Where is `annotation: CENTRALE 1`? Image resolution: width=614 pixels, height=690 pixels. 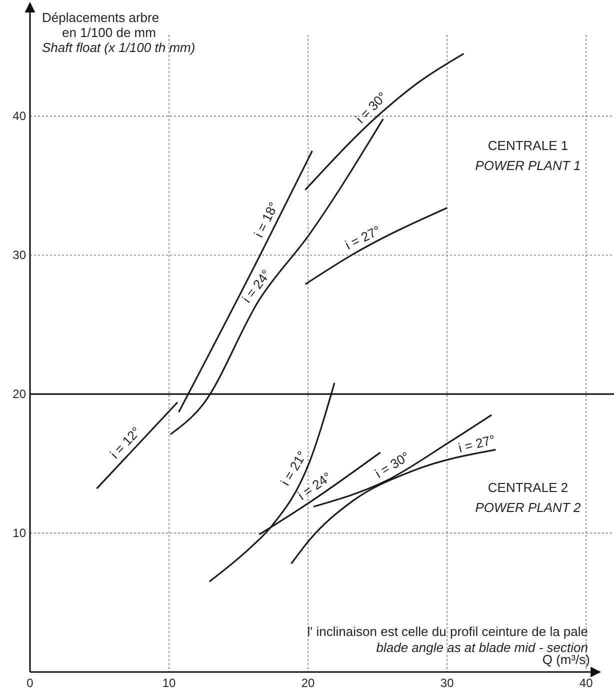
annotation: CENTRALE 1 is located at coordinates (528, 145).